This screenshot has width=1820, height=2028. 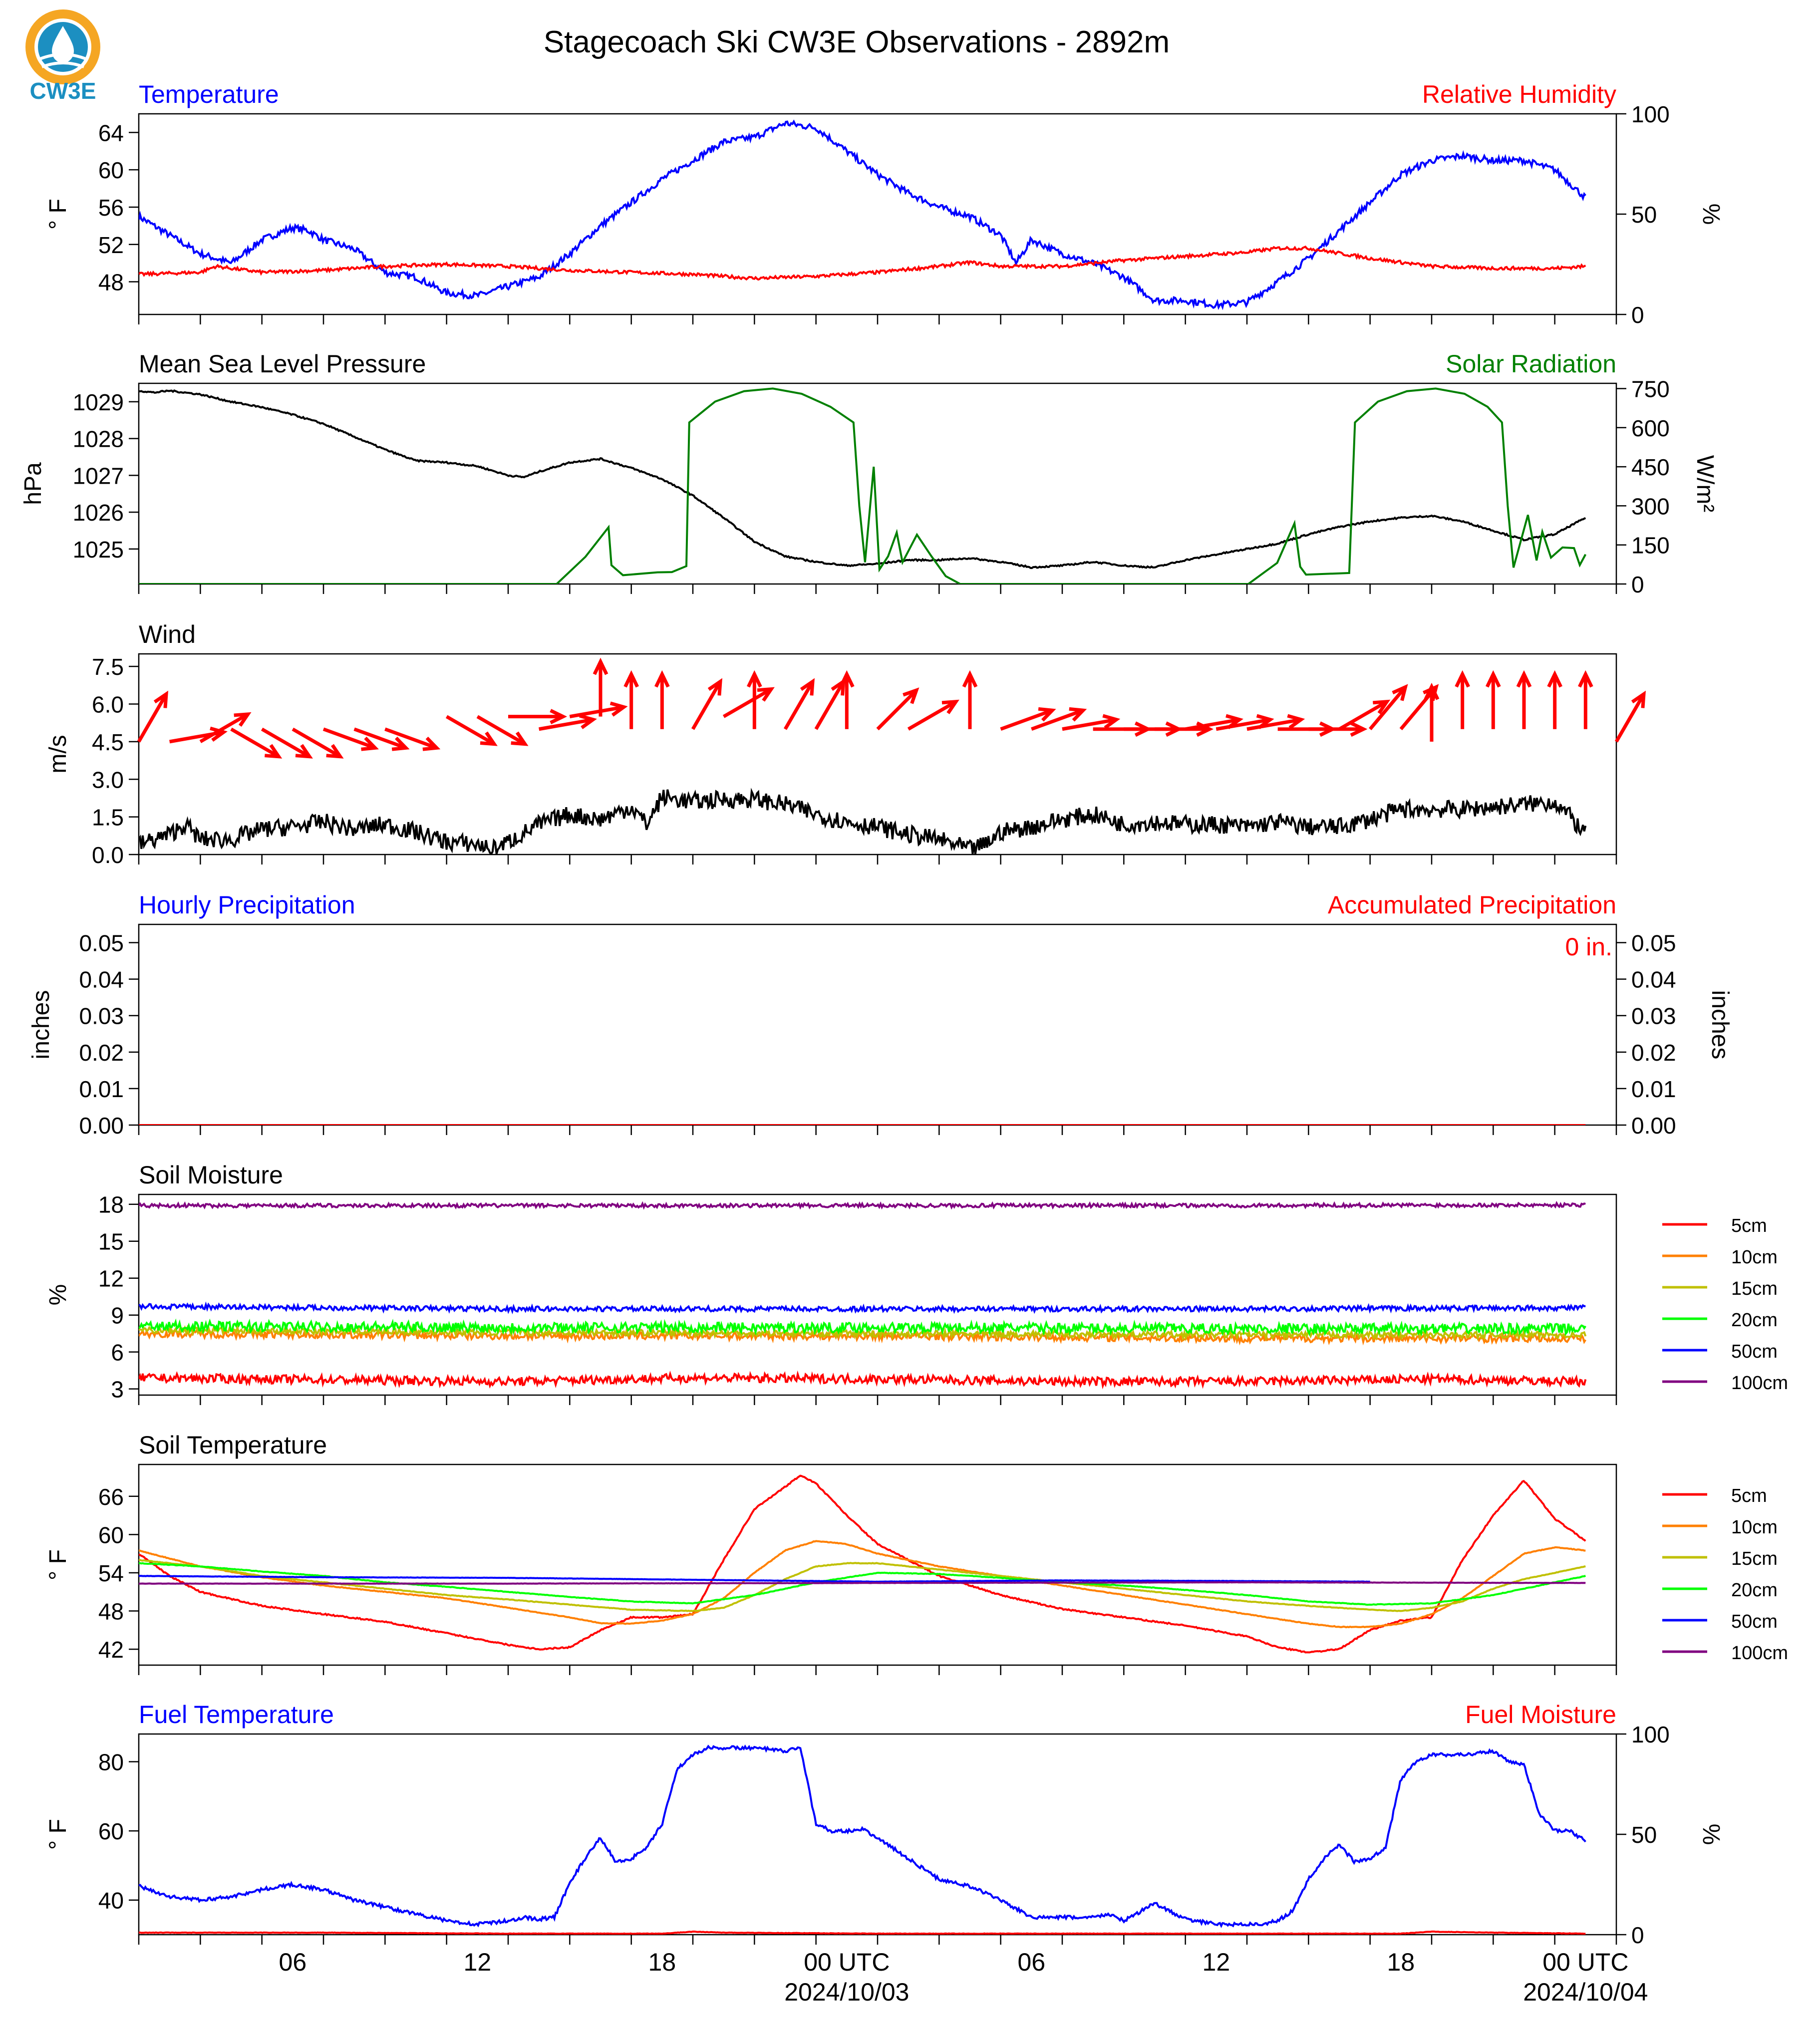 I want to click on y-right-tick-label: 600, so click(x=1650, y=428).